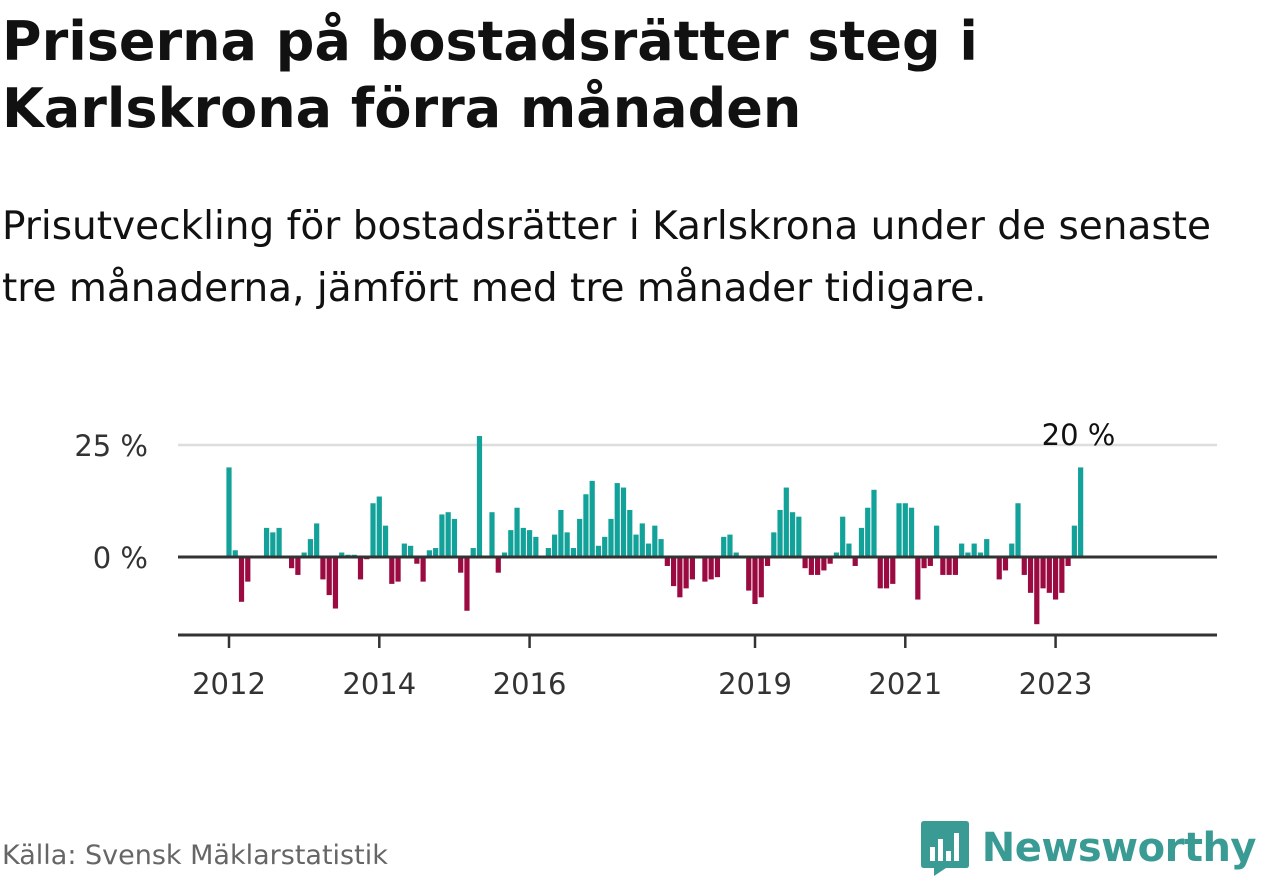 This screenshot has height=879, width=1262. What do you see at coordinates (944, 848) in the screenshot?
I see `newsworthy-logo-icon` at bounding box center [944, 848].